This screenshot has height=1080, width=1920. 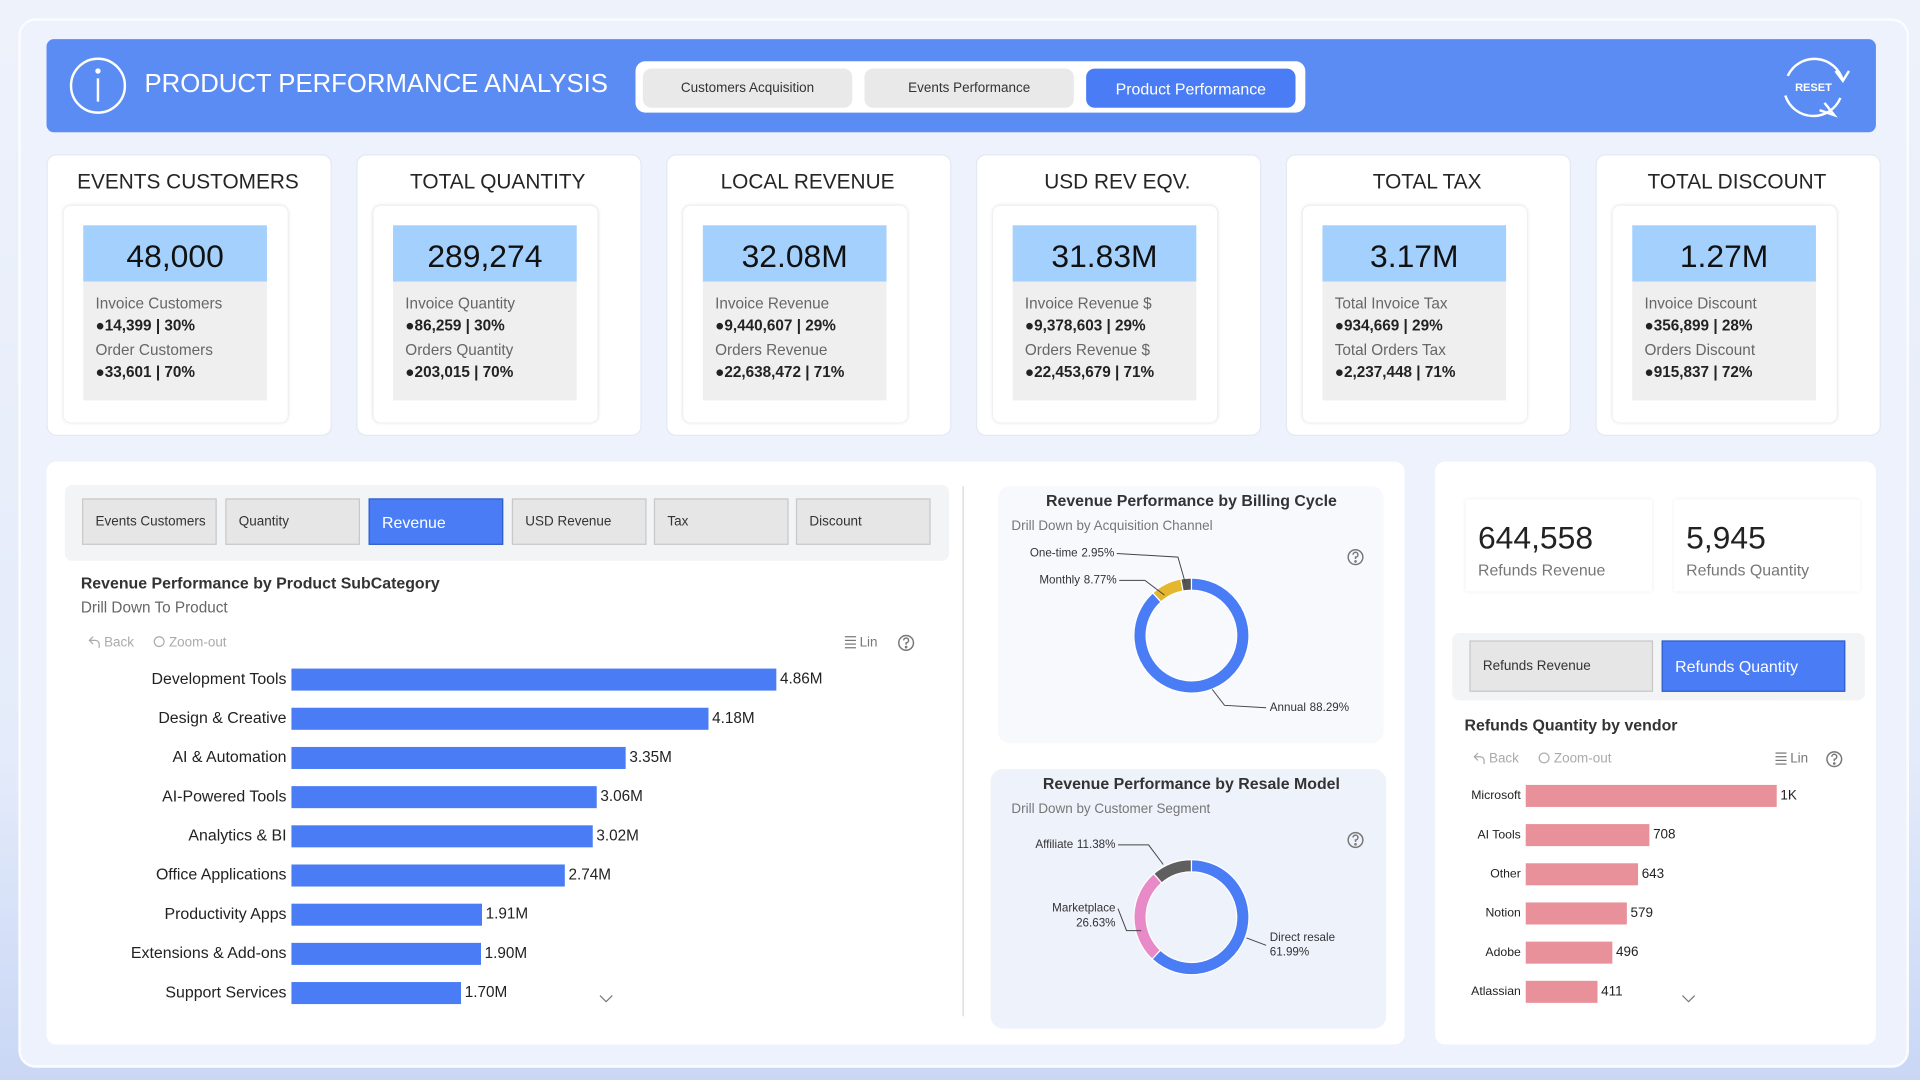 I want to click on category-label: AI-Powered Tools, so click(x=224, y=796).